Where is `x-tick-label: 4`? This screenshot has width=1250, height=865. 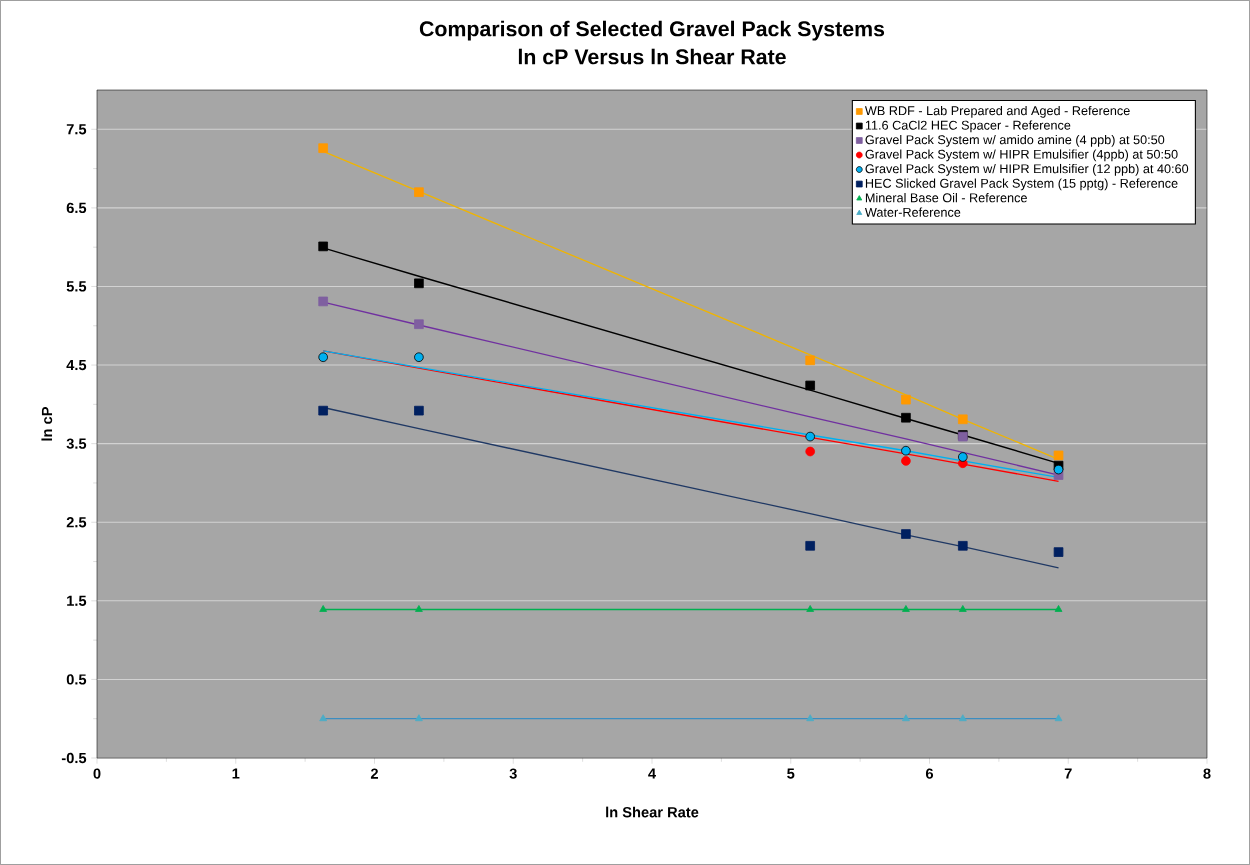
x-tick-label: 4 is located at coordinates (652, 773).